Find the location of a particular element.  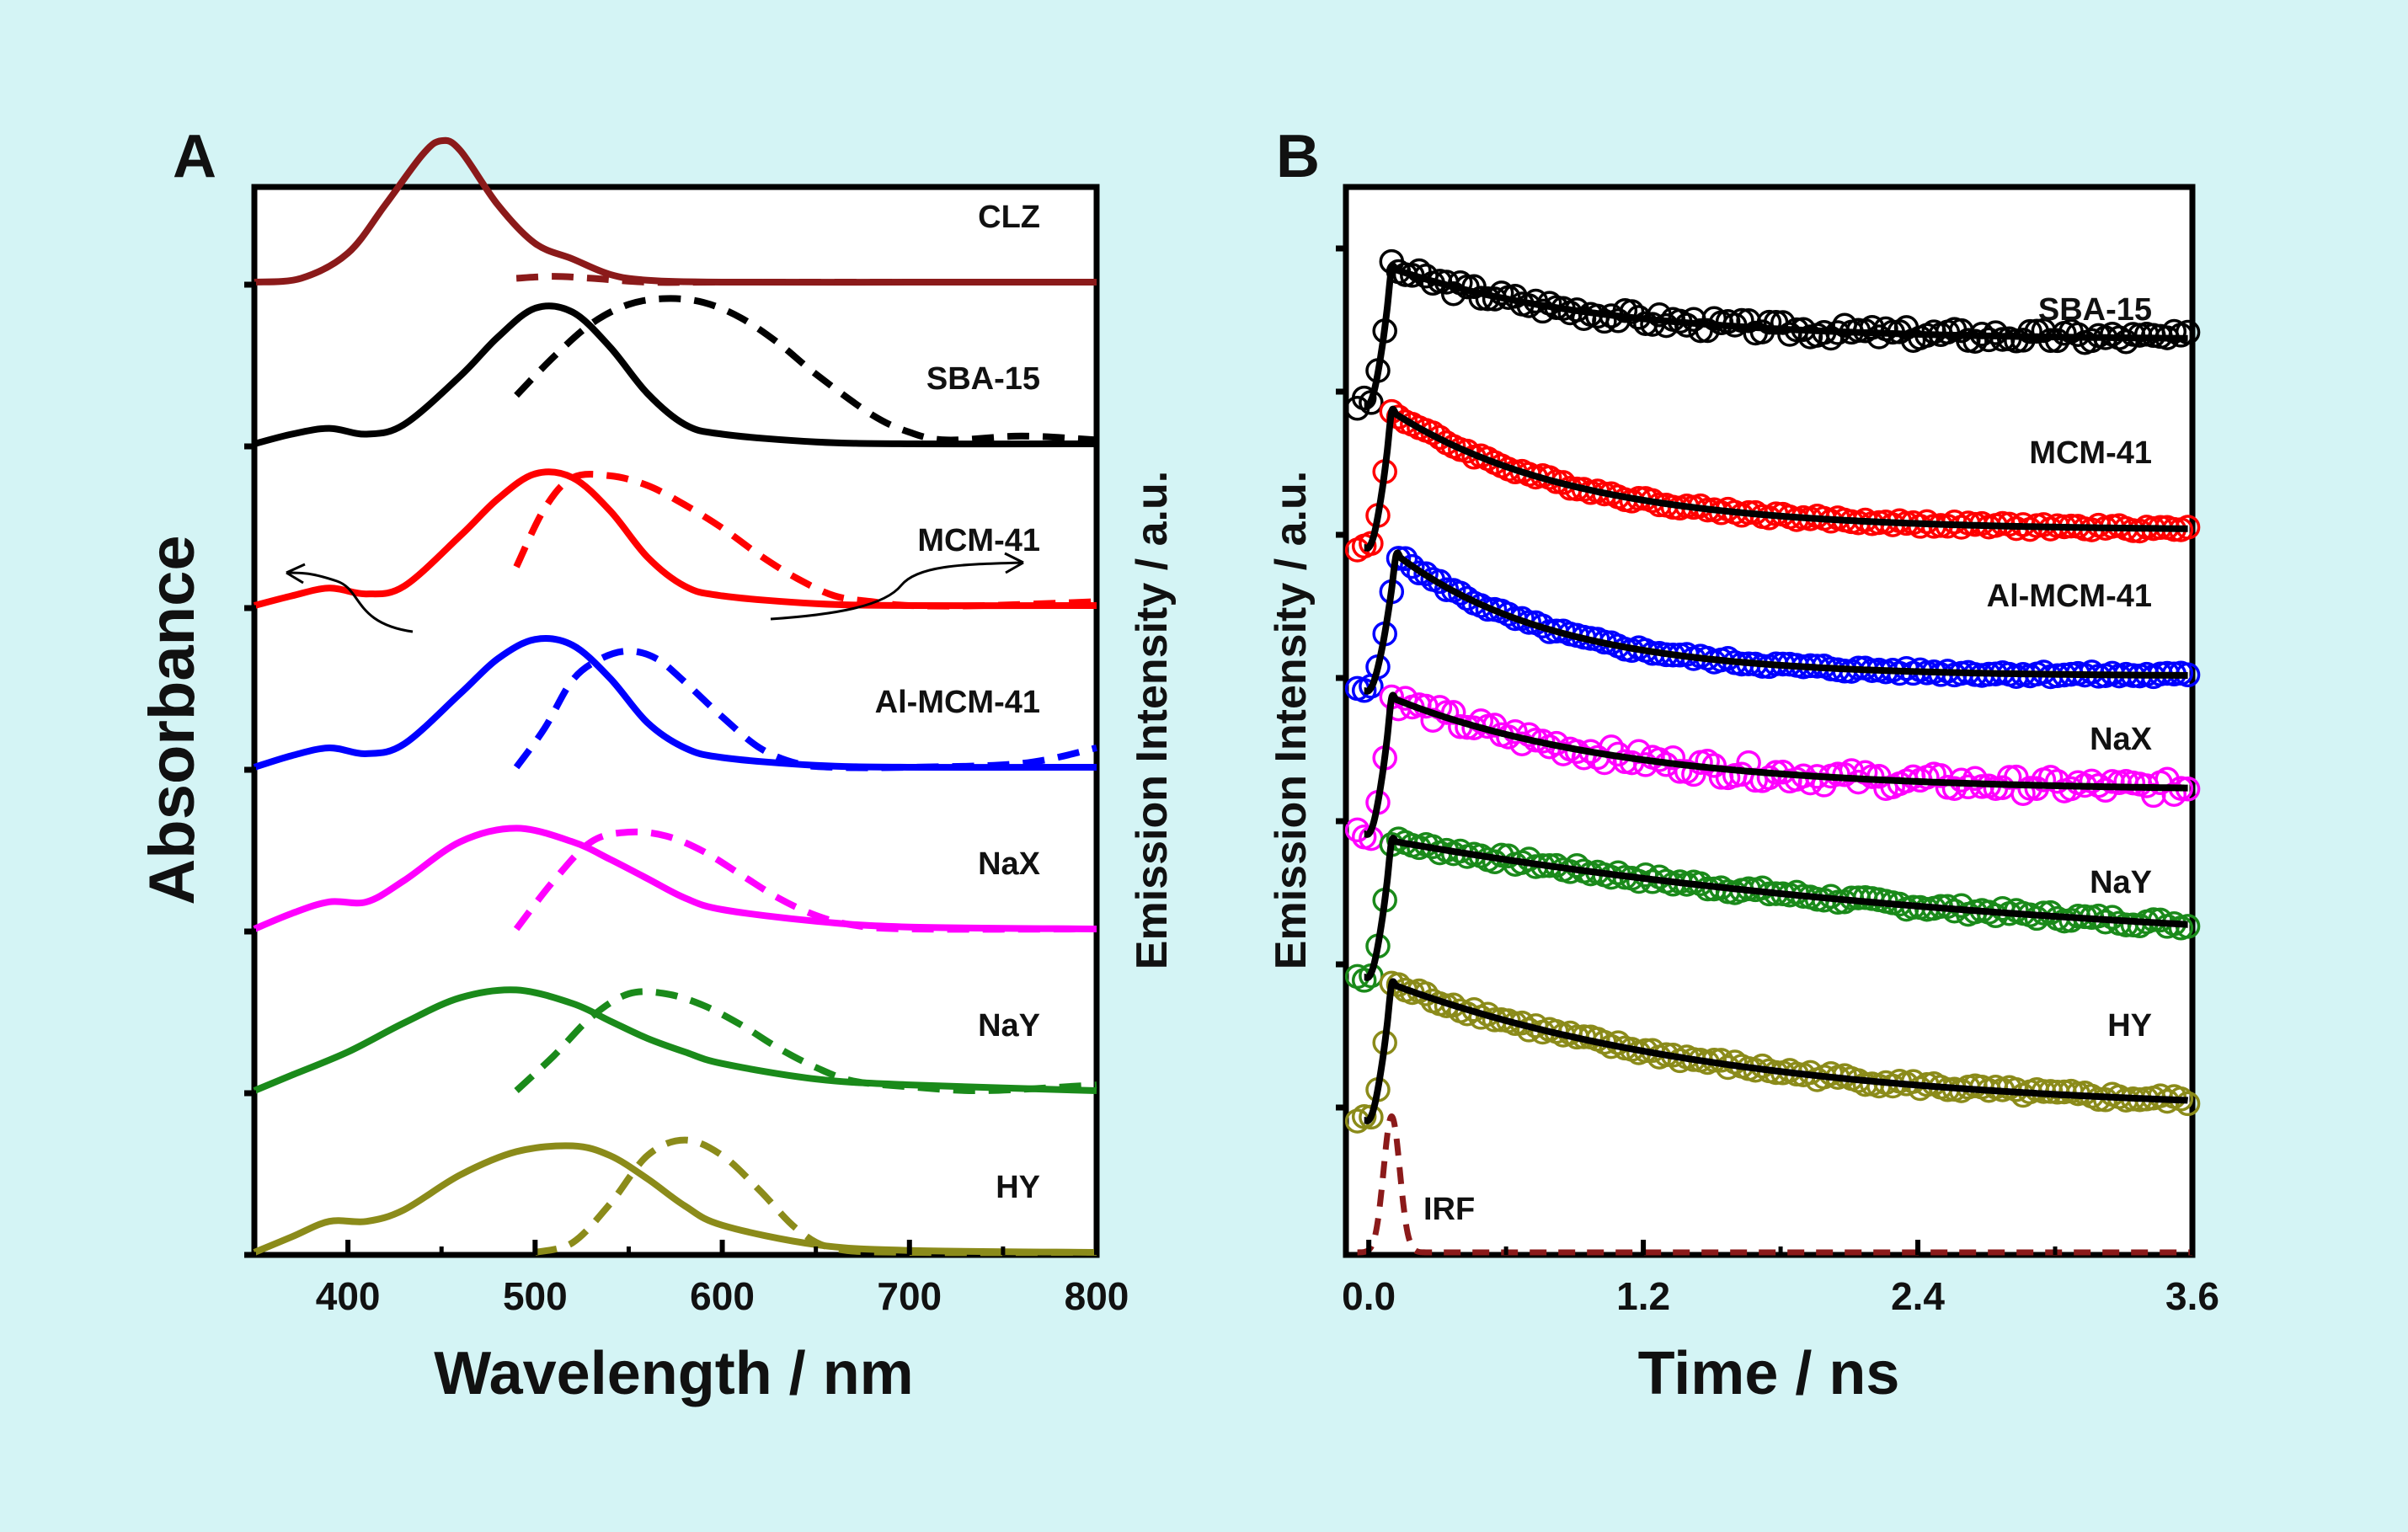

panel-b-label: B is located at coordinates (1298, 156).